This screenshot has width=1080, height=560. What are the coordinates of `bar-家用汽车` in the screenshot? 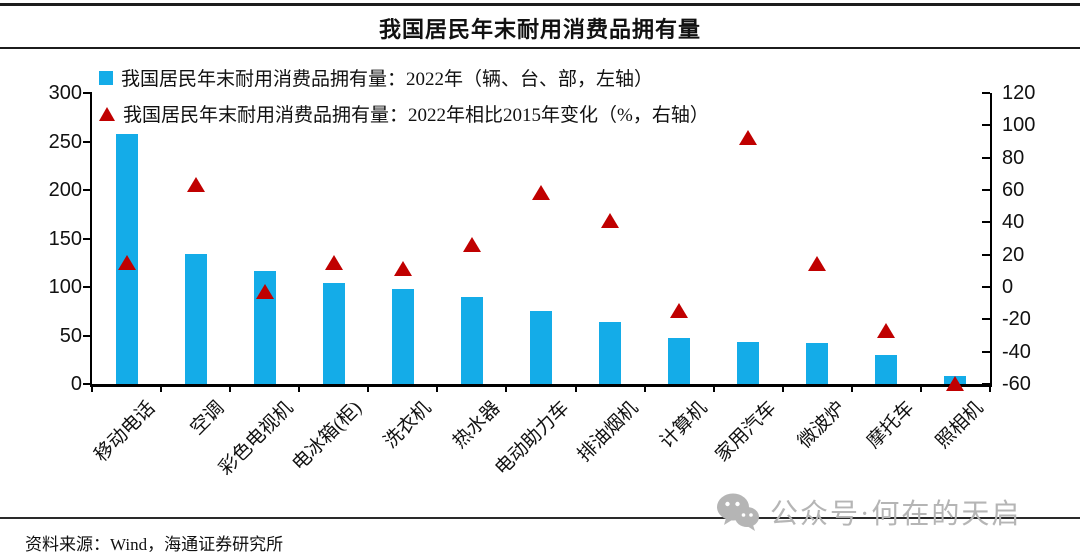 It's located at (748, 363).